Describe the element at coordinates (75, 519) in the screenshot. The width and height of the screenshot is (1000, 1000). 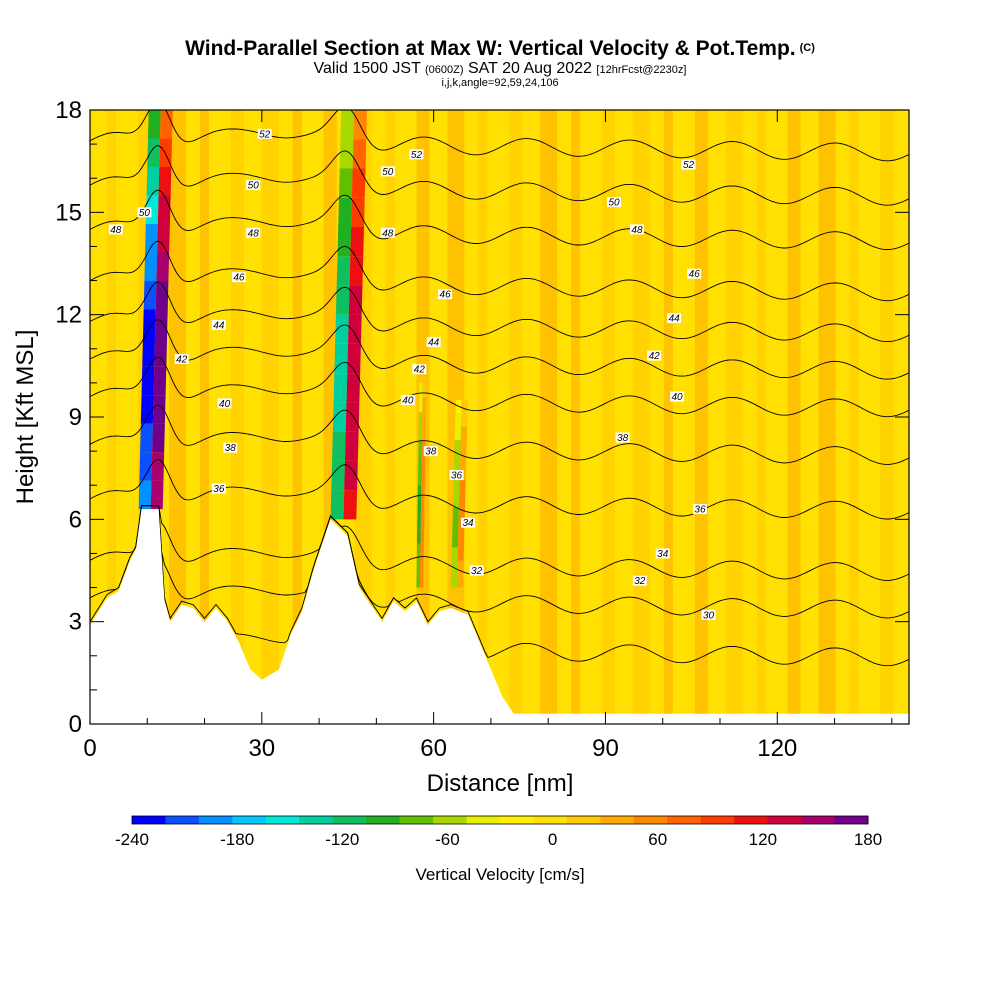
I see `y-tick-label: 6` at that location.